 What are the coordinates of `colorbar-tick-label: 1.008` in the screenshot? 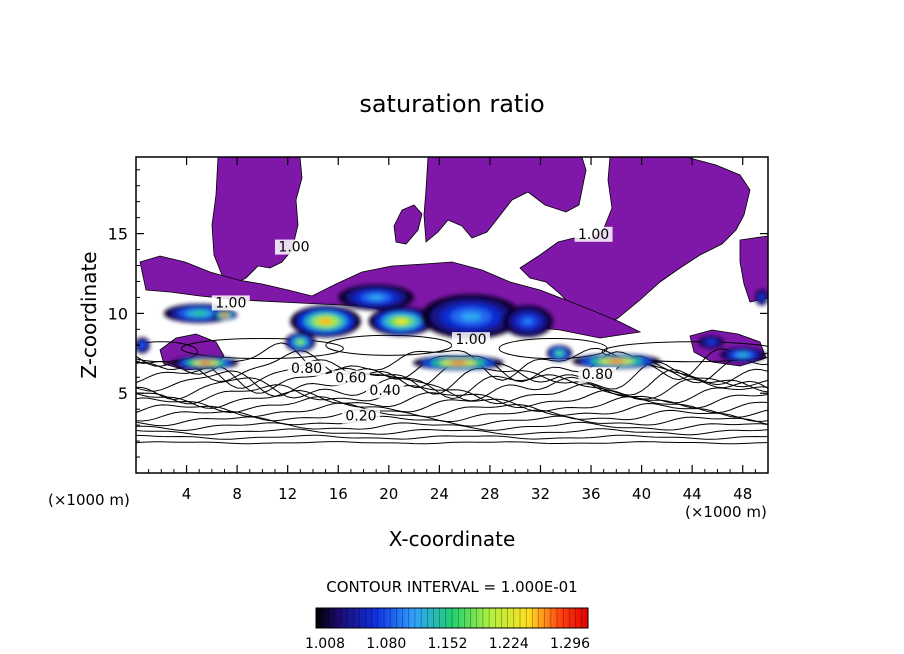 It's located at (325, 644).